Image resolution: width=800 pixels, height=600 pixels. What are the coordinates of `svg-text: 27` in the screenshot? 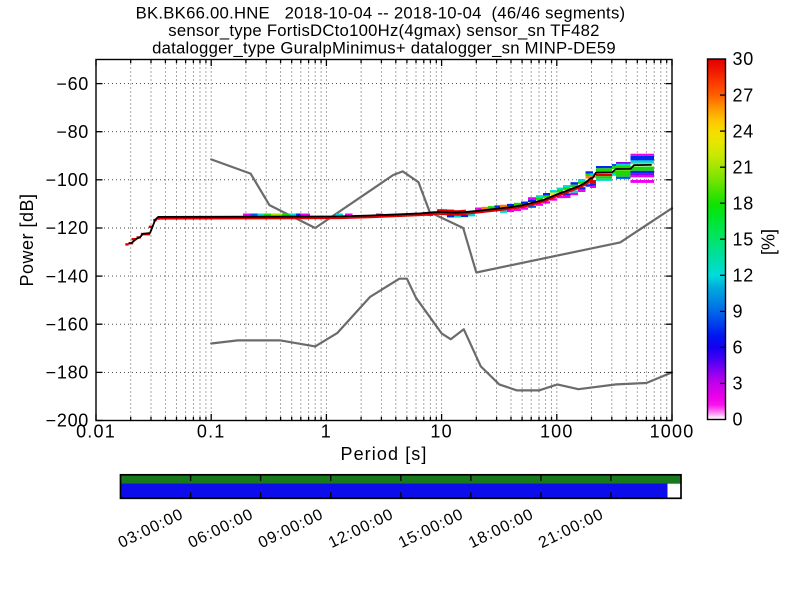 It's located at (743, 95).